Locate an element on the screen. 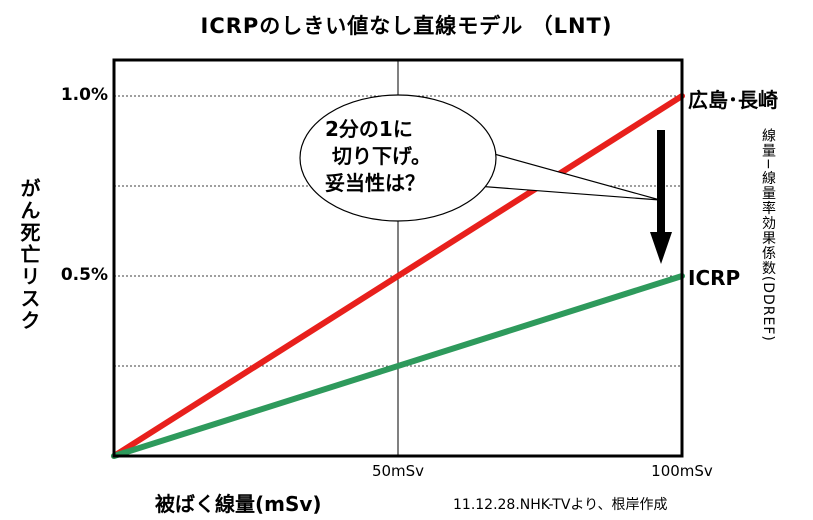 This screenshot has height=520, width=813. y-tick-label-1: 0.5% is located at coordinates (84, 275).